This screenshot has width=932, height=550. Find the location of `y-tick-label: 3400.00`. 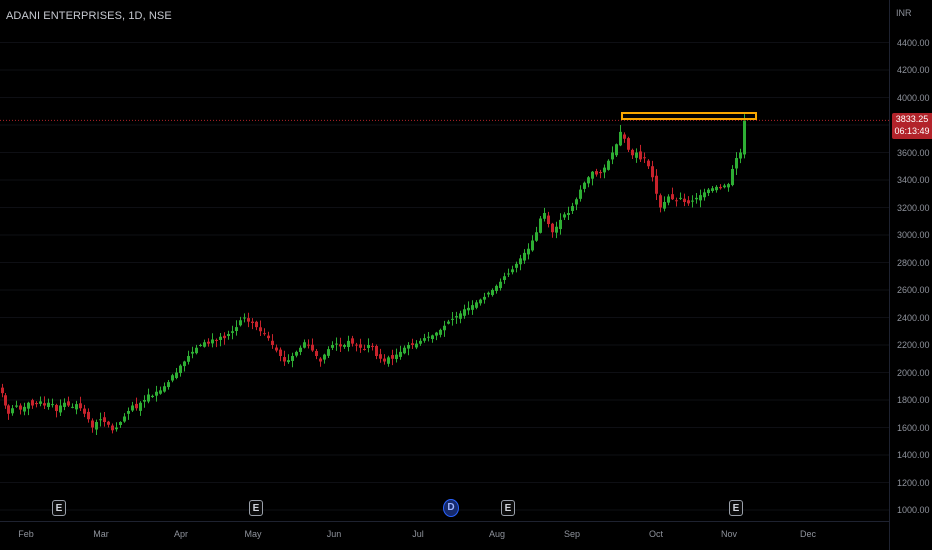

y-tick-label: 3400.00 is located at coordinates (913, 180).